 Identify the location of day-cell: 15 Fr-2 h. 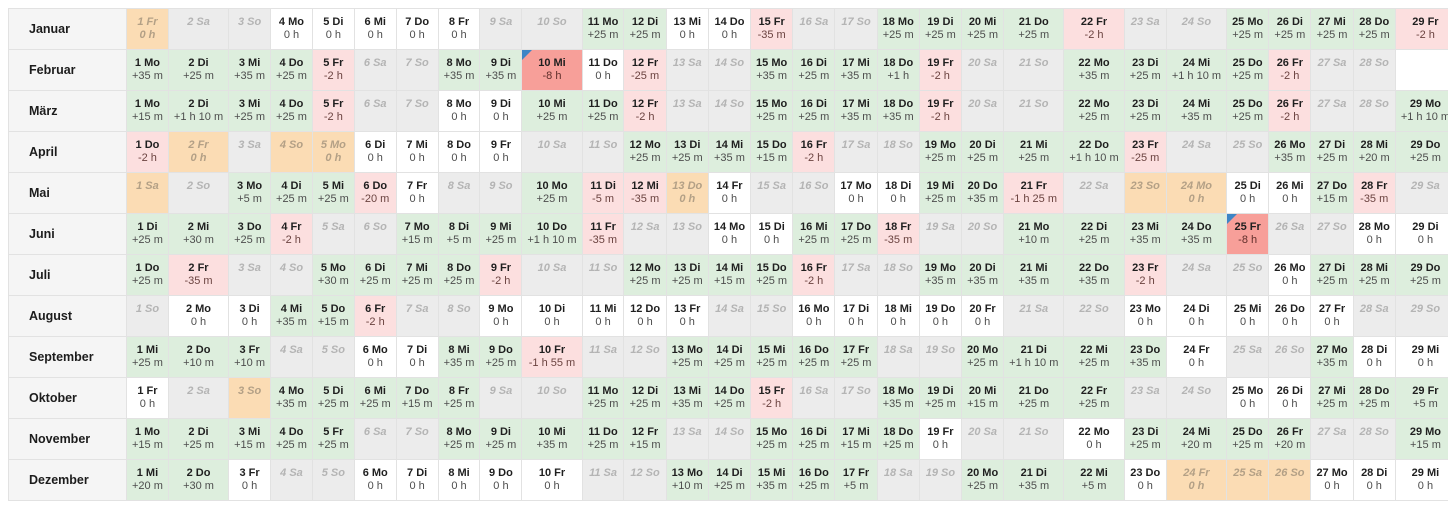
(772, 398).